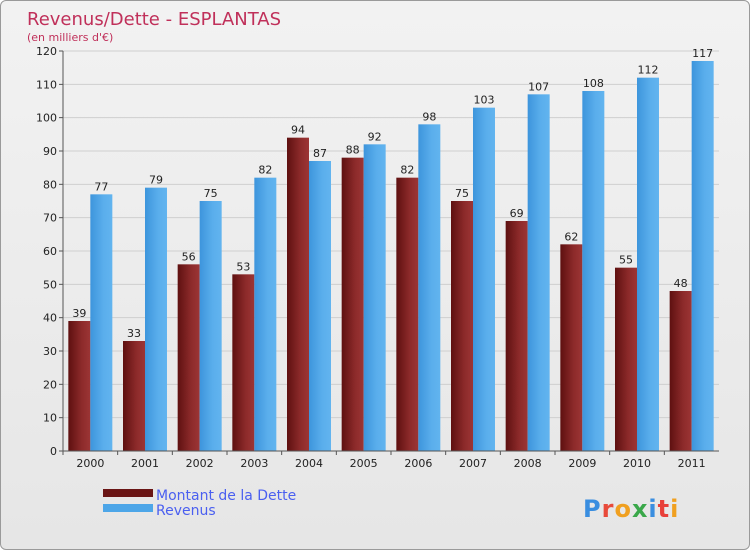  Describe the element at coordinates (226, 496) in the screenshot. I see `legend-label-dette: Montant de la Dette` at that location.